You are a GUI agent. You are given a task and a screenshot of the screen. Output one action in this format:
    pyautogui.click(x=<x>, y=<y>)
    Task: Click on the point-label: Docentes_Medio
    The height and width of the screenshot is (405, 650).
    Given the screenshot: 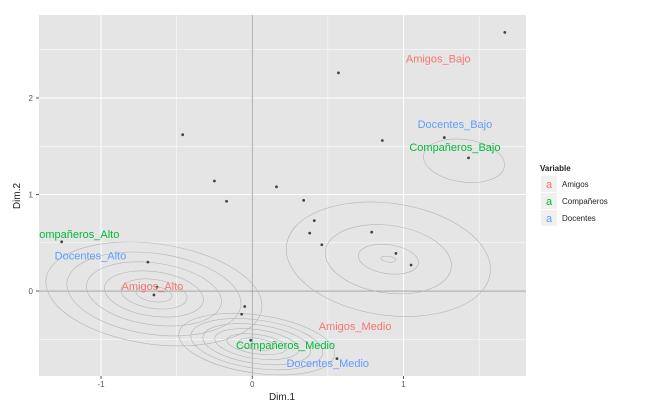 What is the action you would take?
    pyautogui.click(x=327, y=364)
    